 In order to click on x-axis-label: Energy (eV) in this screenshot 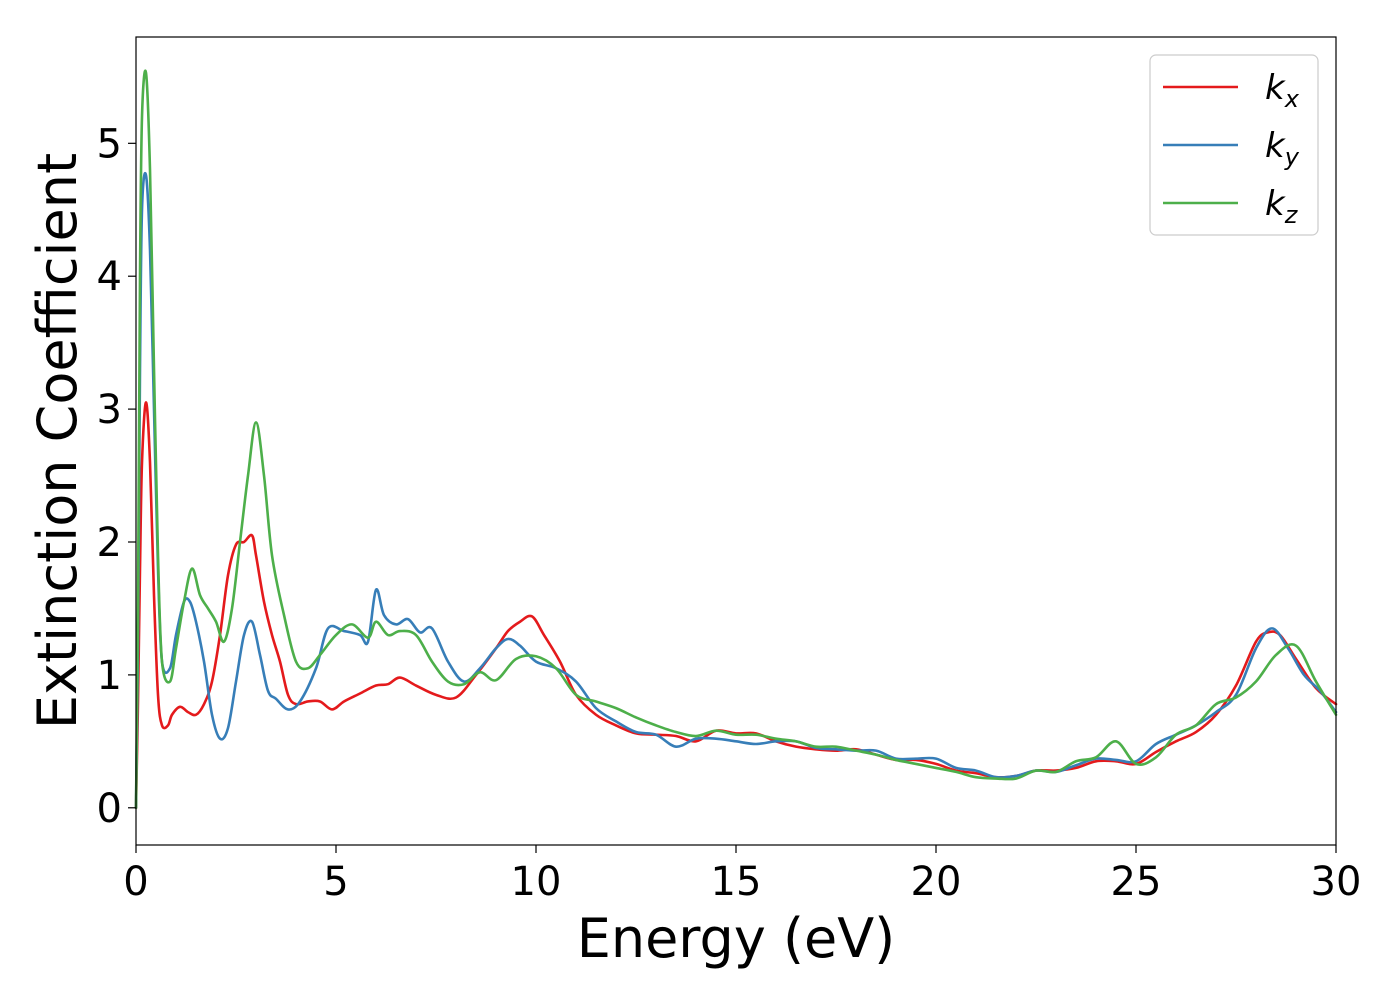, I will do `click(736, 938)`.